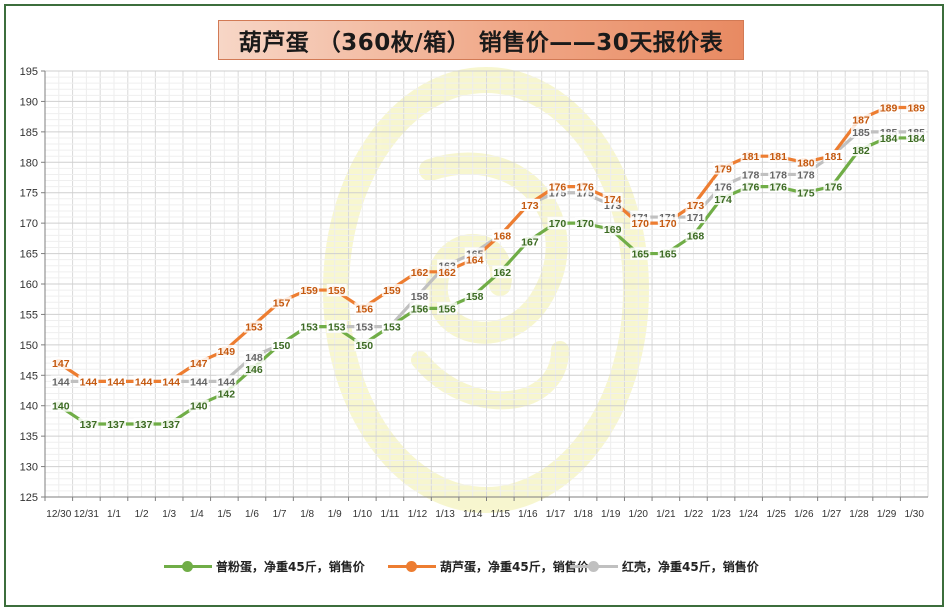 The image size is (950, 613). I want to click on data-label: 182, so click(861, 151).